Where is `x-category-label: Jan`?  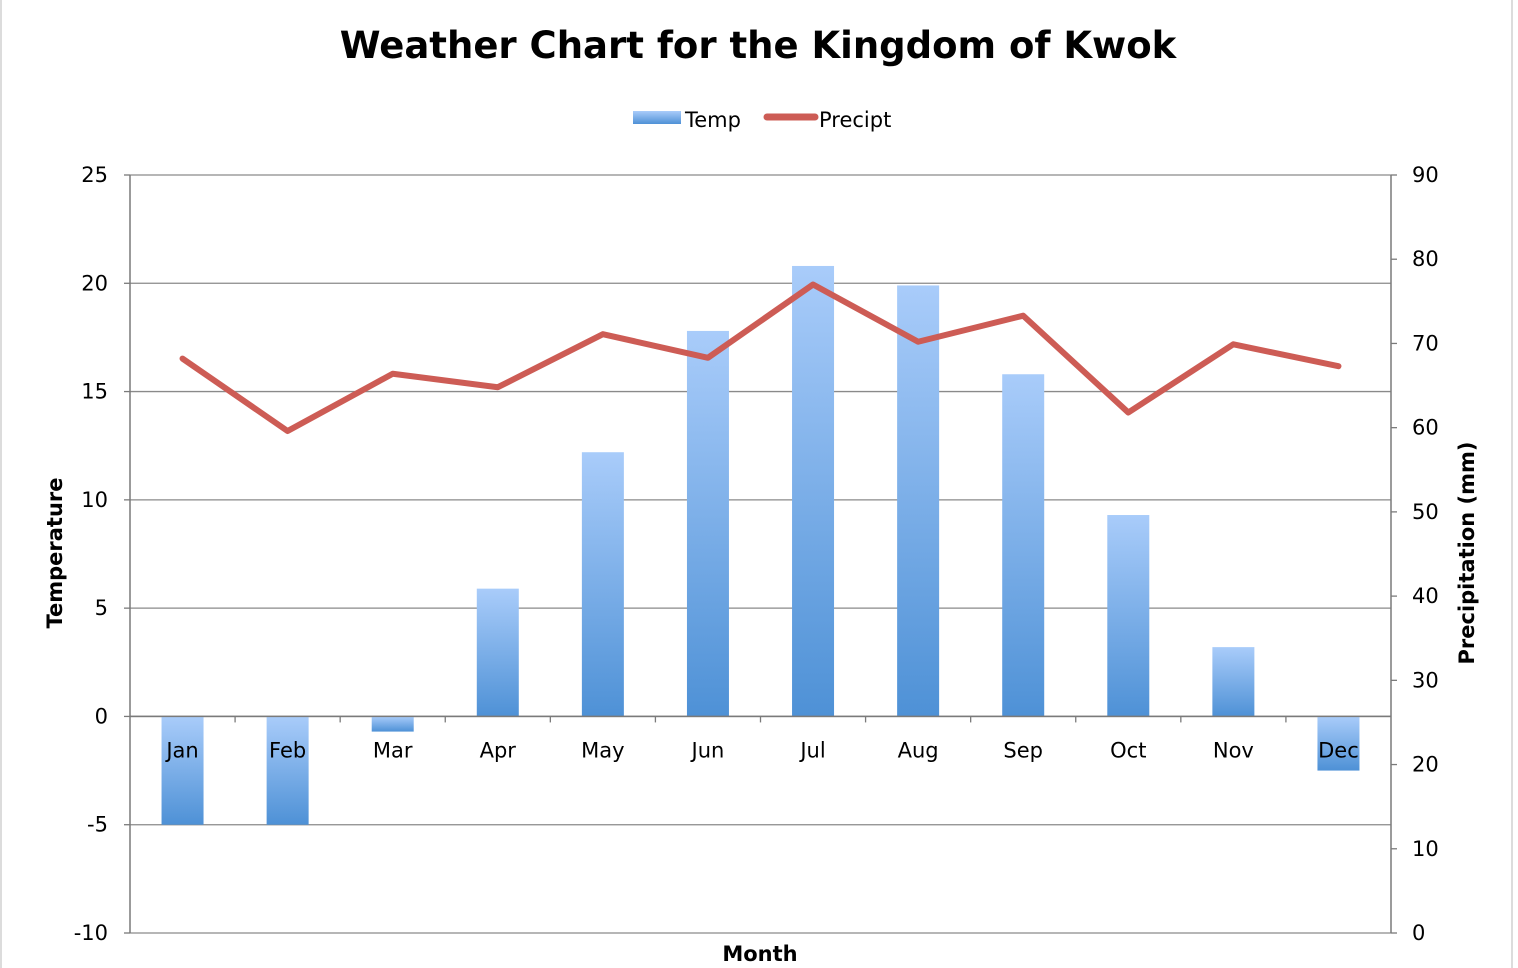 x-category-label: Jan is located at coordinates (181, 750).